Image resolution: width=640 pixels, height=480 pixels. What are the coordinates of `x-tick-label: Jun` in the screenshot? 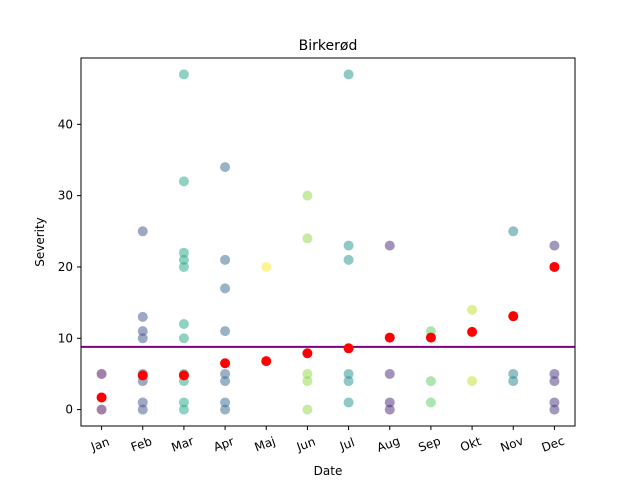 It's located at (305, 444).